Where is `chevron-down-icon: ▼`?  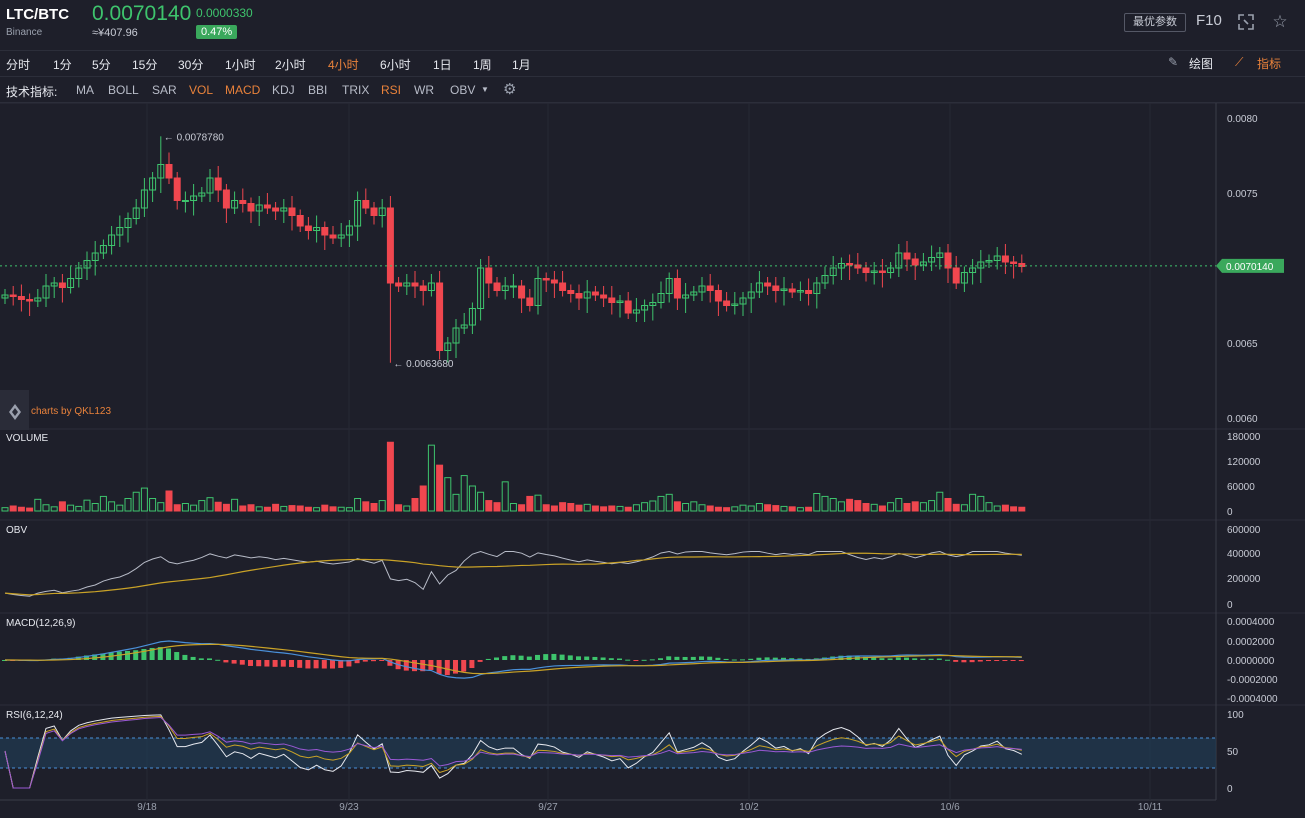
chevron-down-icon: ▼ is located at coordinates (485, 89).